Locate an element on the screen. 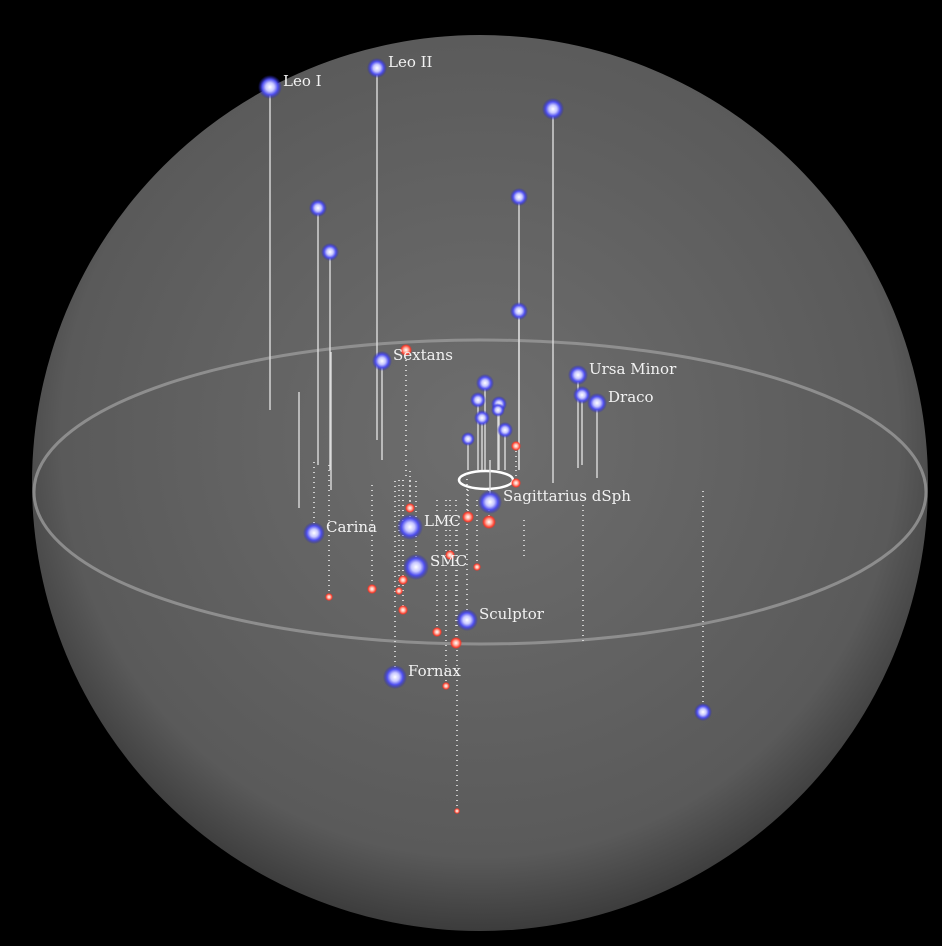  galaxy-label: Leo I is located at coordinates (302, 81).